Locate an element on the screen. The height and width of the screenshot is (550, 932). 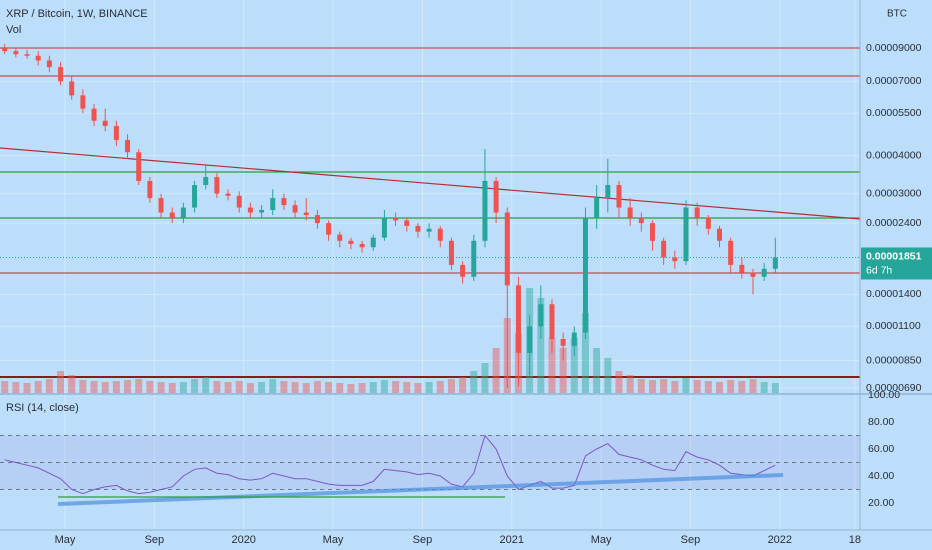
rsi-pane is located at coordinates (430, 464).